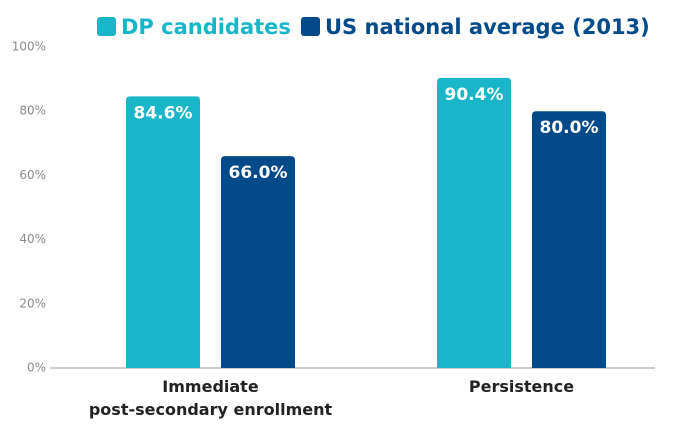 Image resolution: width=675 pixels, height=426 pixels. Describe the element at coordinates (32, 303) in the screenshot. I see `y-tick-label: 20%` at that location.